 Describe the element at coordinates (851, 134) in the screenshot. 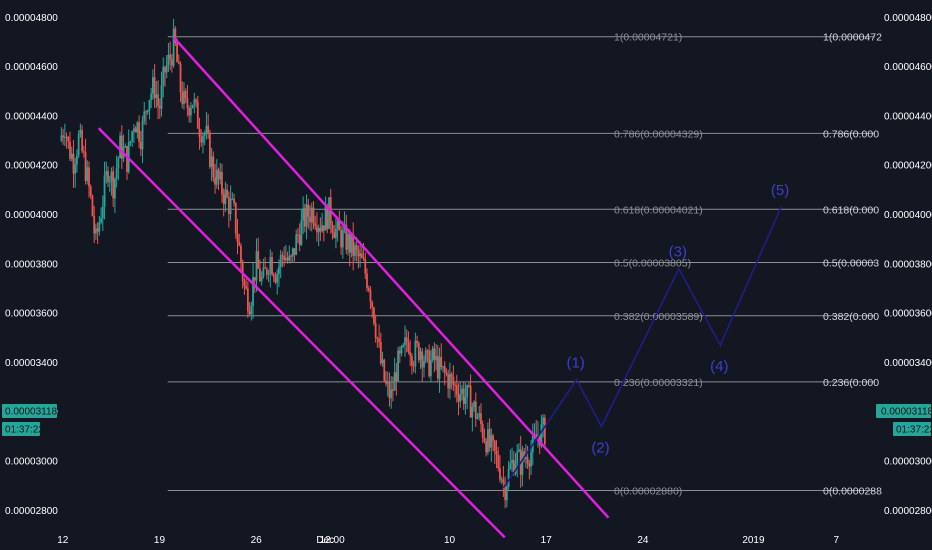

I see `fib-level-right-label: 0.786(0.000` at that location.